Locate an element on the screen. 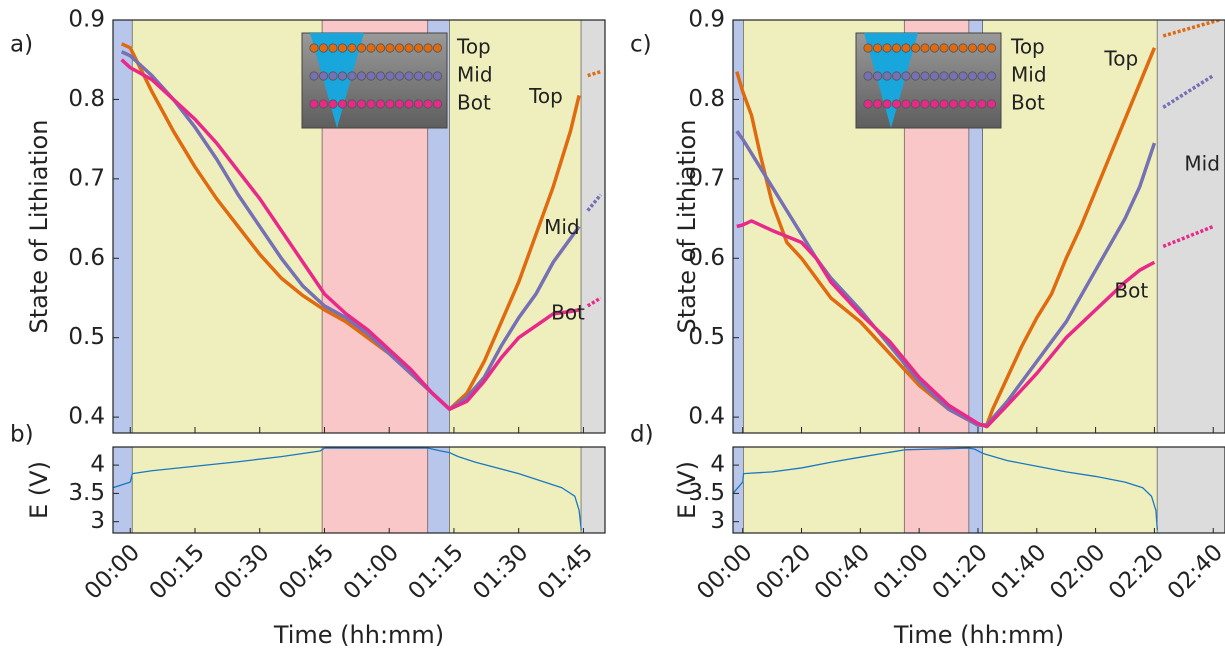 The width and height of the screenshot is (1225, 658). x-tick-label: 02:40 is located at coordinates (1194, 571).